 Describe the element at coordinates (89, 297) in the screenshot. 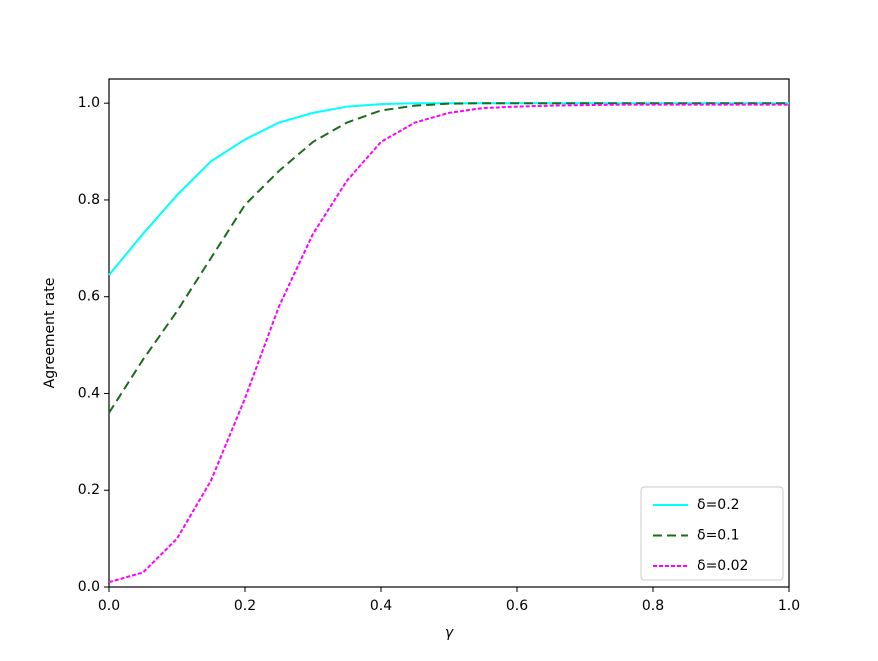

I see `y-tick-label: 0.6` at that location.